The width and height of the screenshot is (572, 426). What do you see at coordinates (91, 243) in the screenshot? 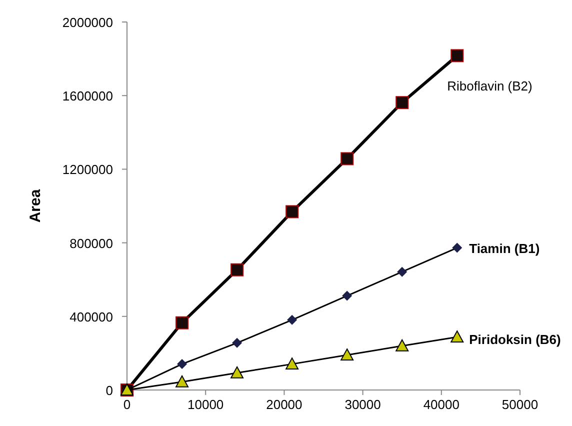
I see `y-tick-label: 800000` at bounding box center [91, 243].